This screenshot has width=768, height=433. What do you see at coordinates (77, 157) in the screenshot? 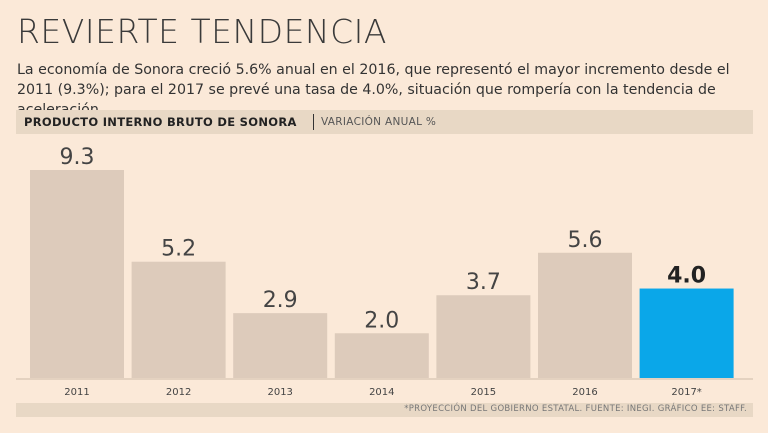
I see `data-label-2011: 9.3` at bounding box center [77, 157].